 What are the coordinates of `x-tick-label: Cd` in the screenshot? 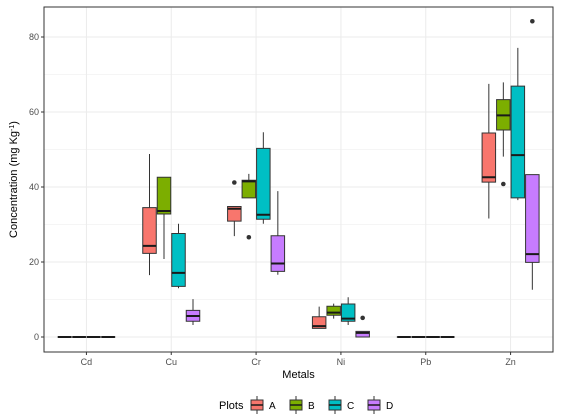 It's located at (87, 362).